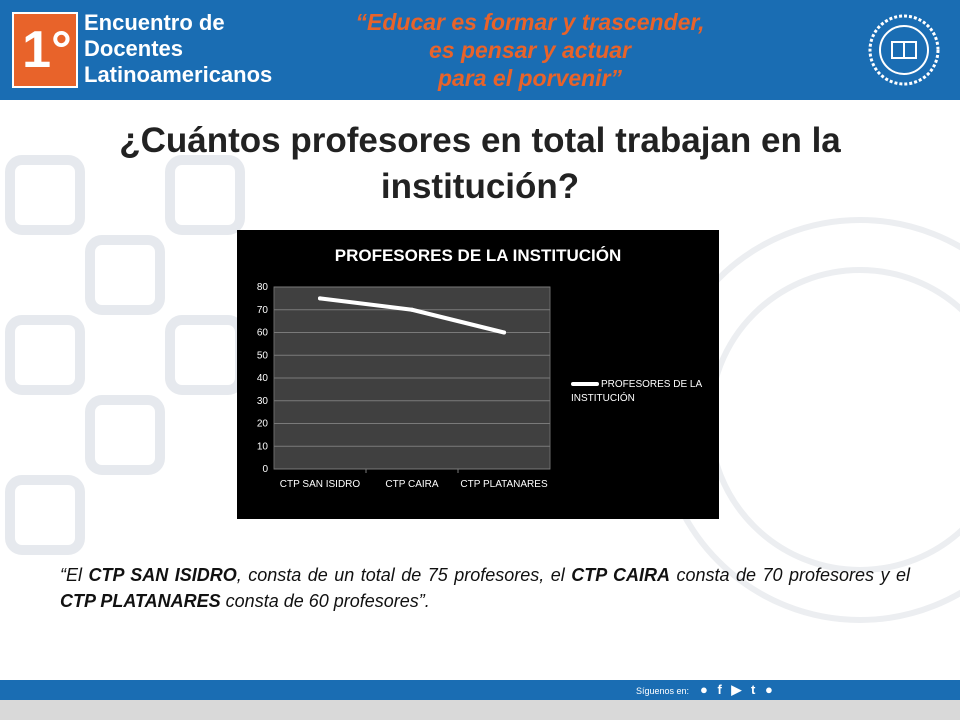 Image resolution: width=960 pixels, height=720 pixels. I want to click on x-tick-label: CTP SAN ISIDRO, so click(320, 484).